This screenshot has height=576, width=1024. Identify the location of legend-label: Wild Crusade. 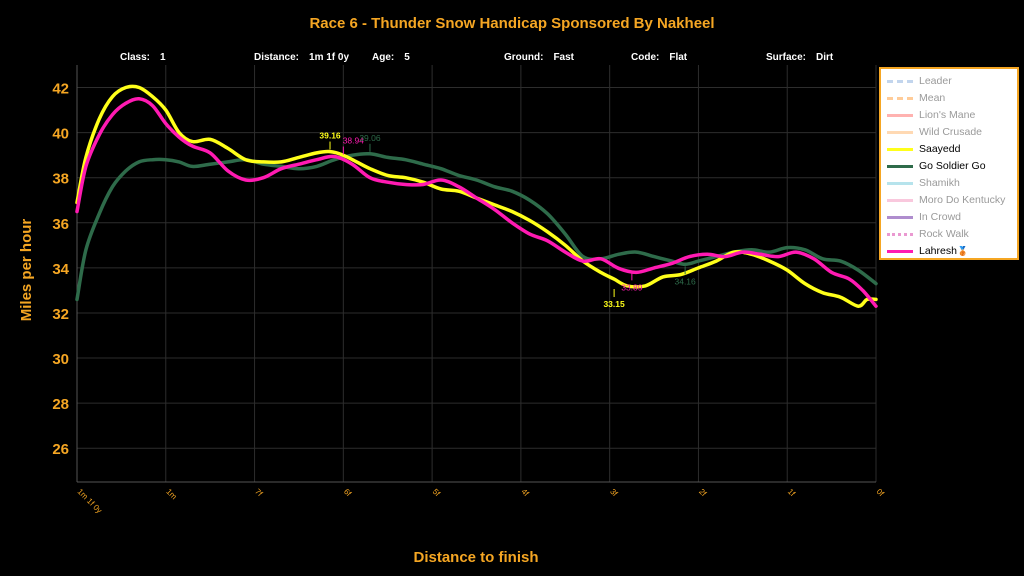
(951, 132).